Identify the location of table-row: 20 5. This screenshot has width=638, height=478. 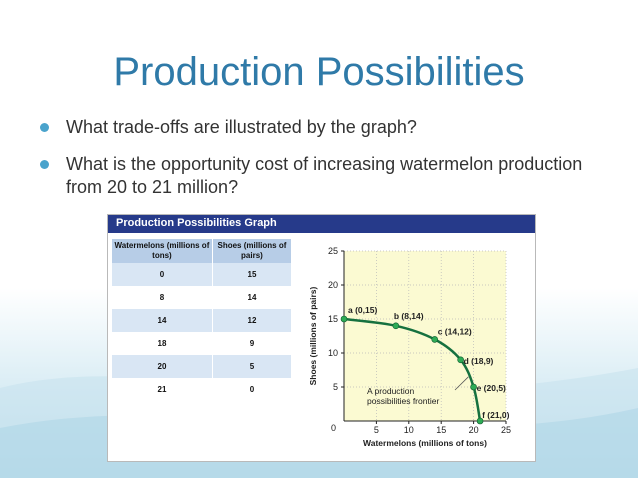
(202, 366).